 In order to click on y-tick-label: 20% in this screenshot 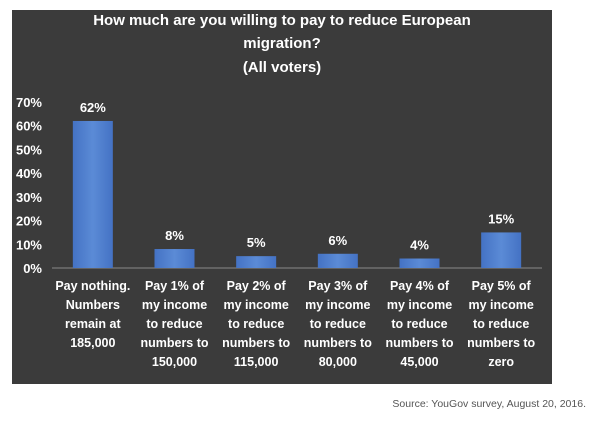, I will do `click(29, 221)`.